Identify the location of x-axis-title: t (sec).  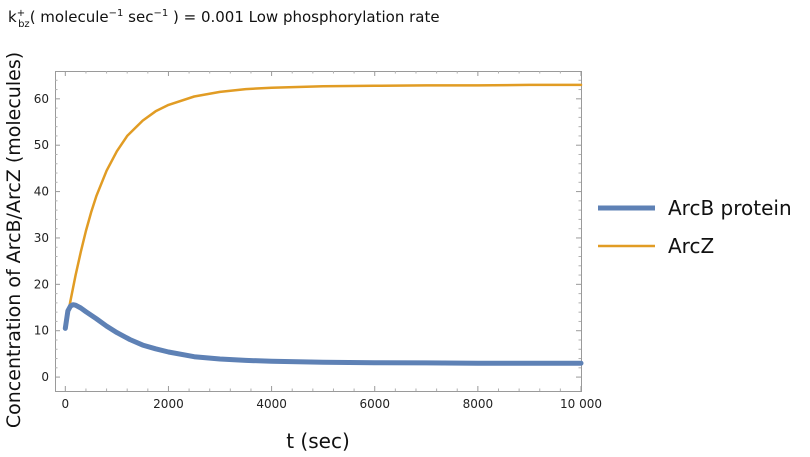
(318, 441).